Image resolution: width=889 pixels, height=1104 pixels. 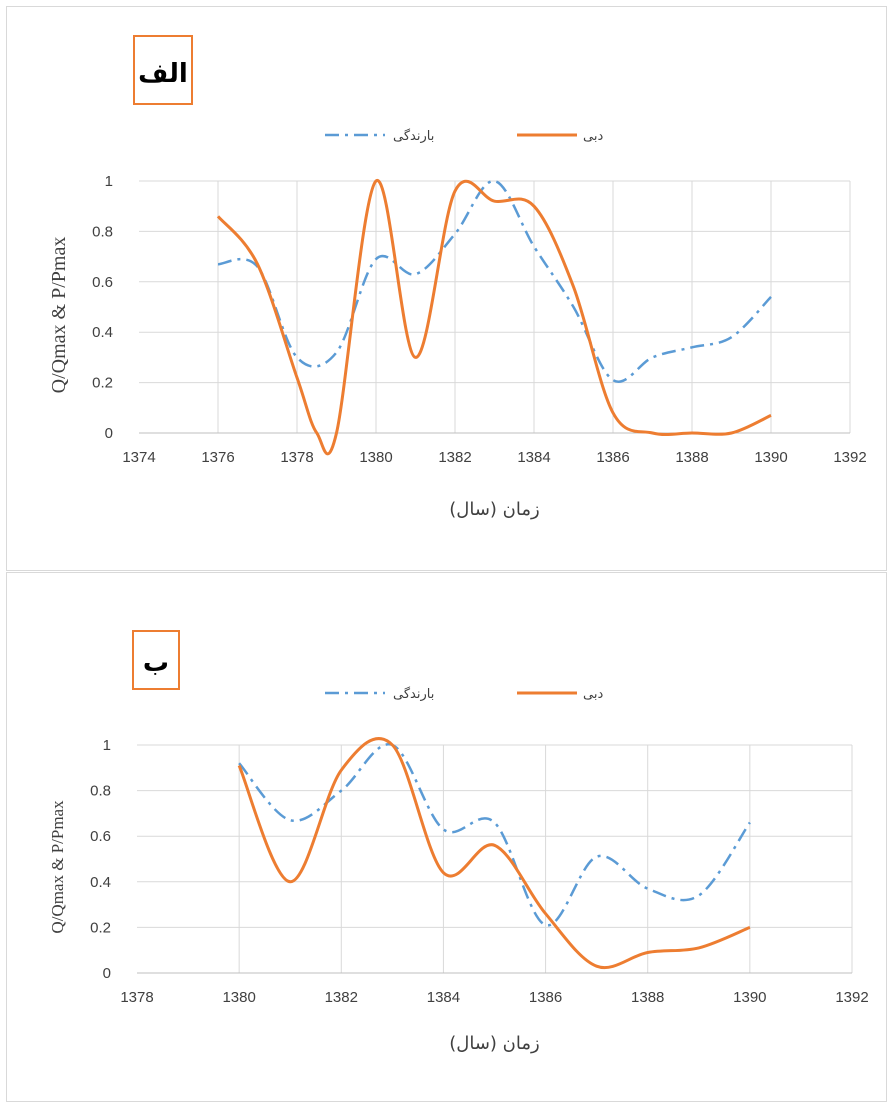 I want to click on legend-a: بارندگی دبی, so click(x=464, y=136).